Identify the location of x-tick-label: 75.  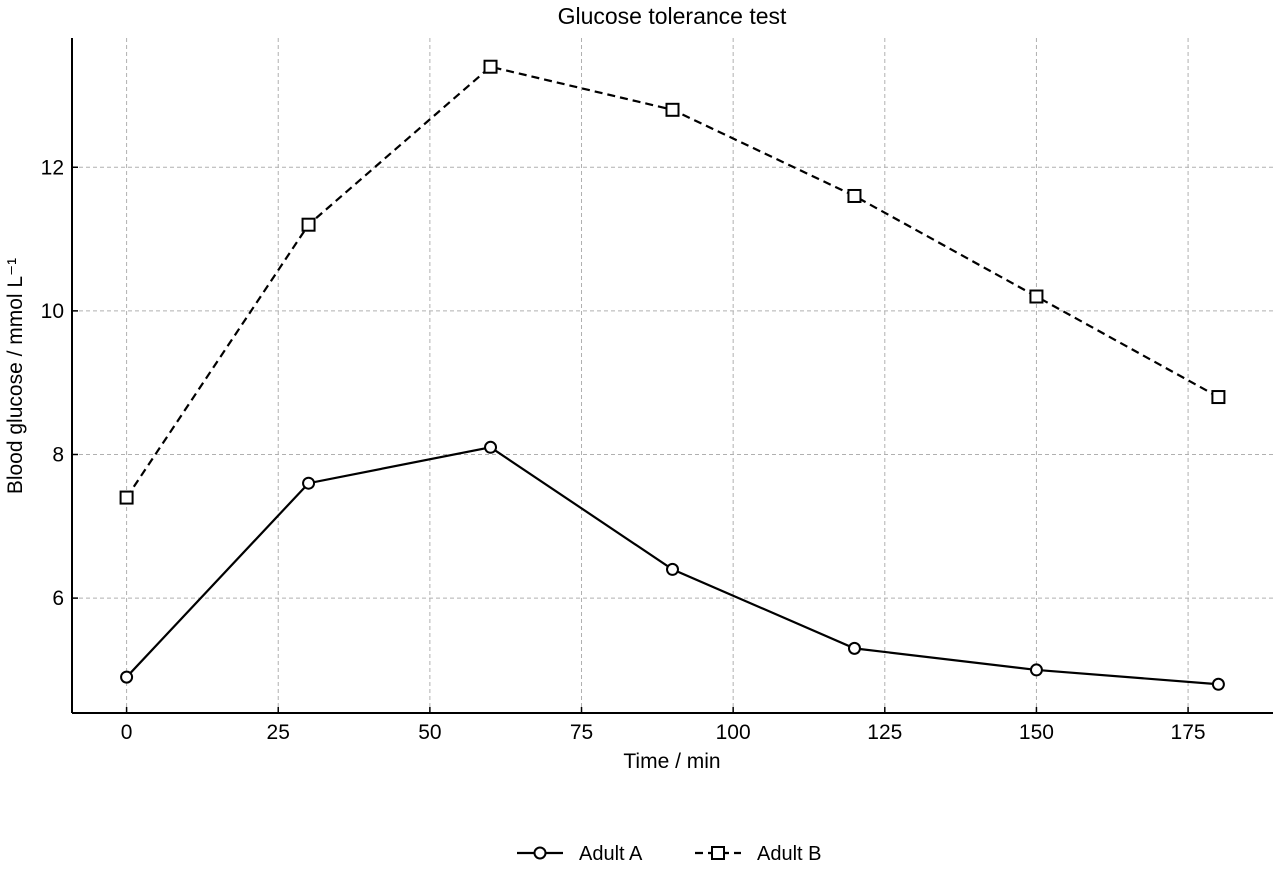
(581, 732).